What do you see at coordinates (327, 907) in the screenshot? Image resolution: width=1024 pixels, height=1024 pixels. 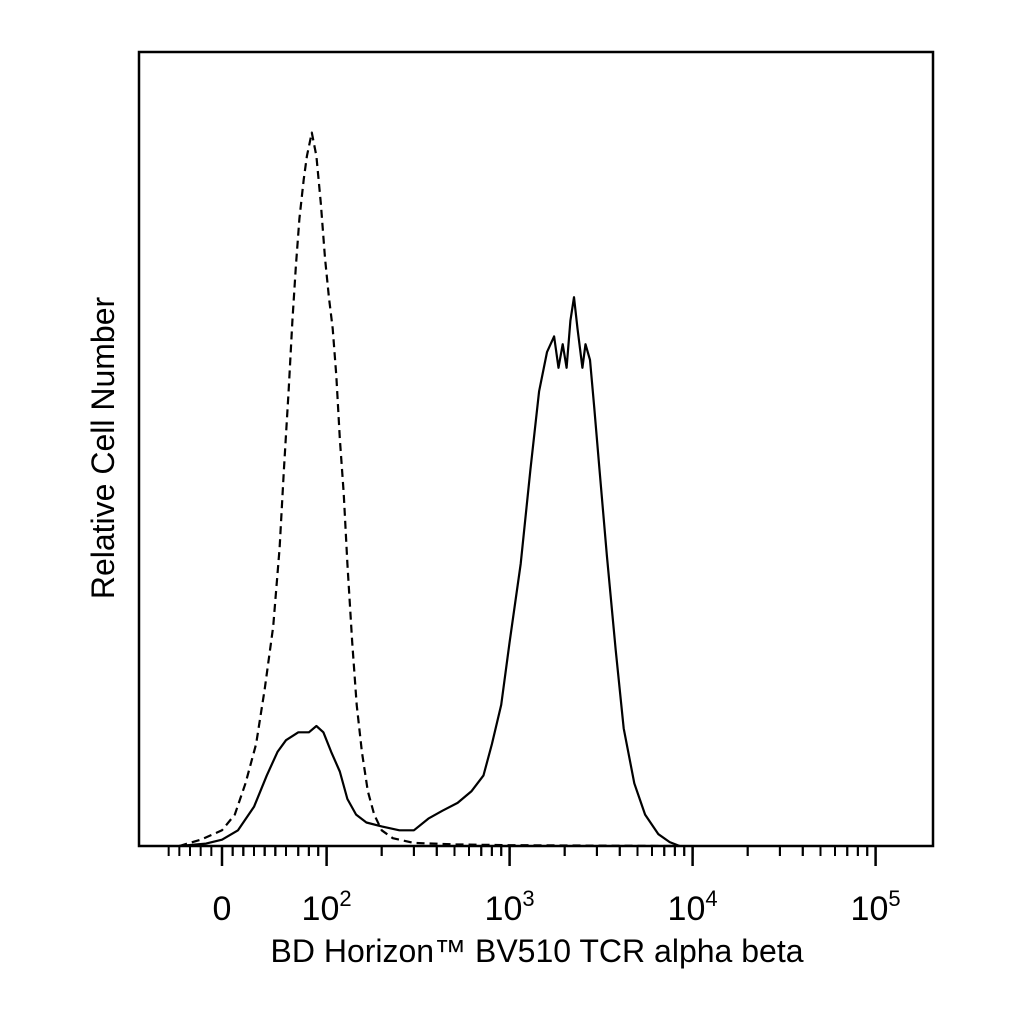 I see `x-tick-label: 10²` at bounding box center [327, 907].